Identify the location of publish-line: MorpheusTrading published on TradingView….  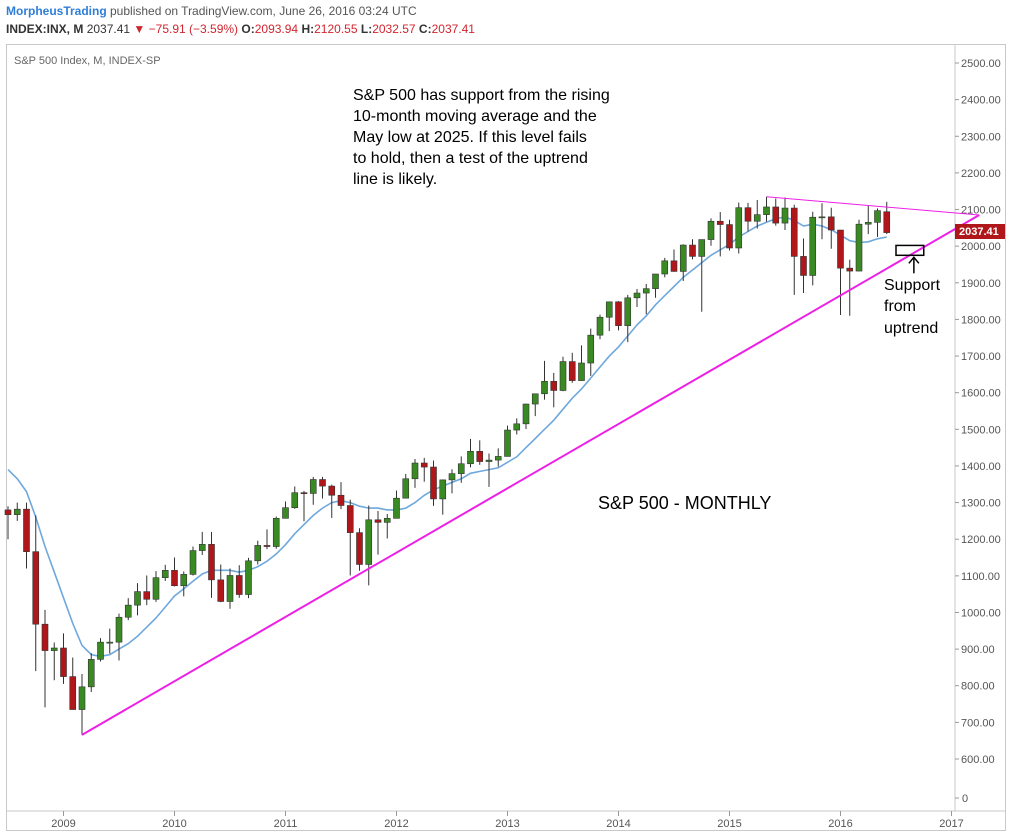
(211, 11).